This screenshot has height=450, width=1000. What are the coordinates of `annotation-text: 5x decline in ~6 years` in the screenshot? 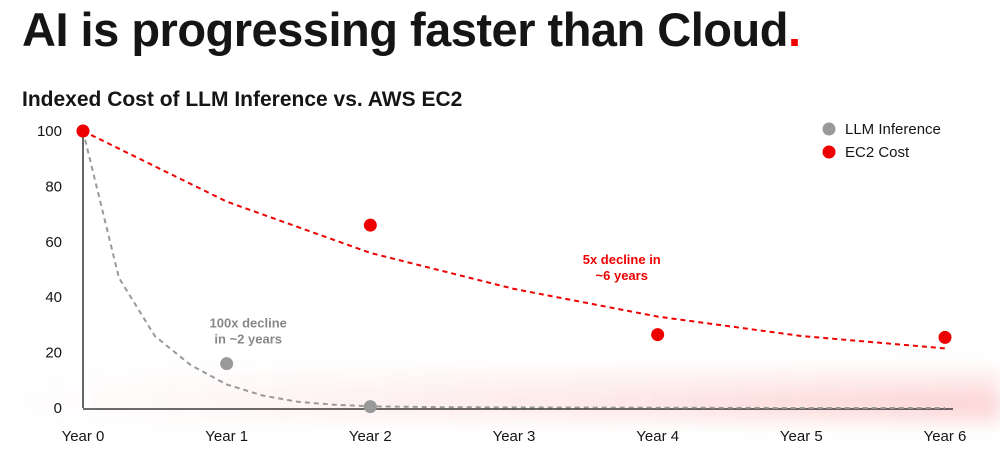 It's located at (622, 267).